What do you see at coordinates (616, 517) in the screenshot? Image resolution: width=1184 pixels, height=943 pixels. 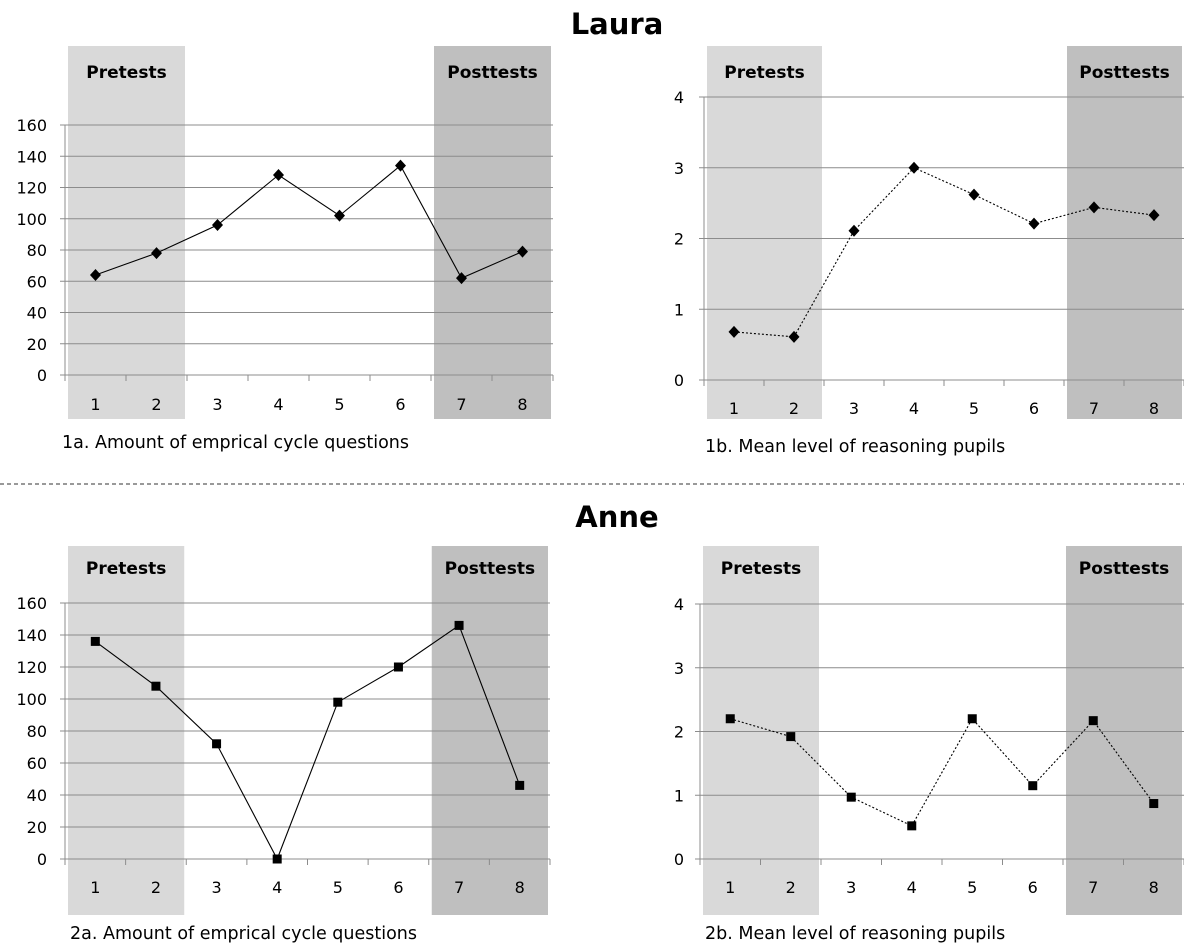 I see `section-title-anne: Anne` at bounding box center [616, 517].